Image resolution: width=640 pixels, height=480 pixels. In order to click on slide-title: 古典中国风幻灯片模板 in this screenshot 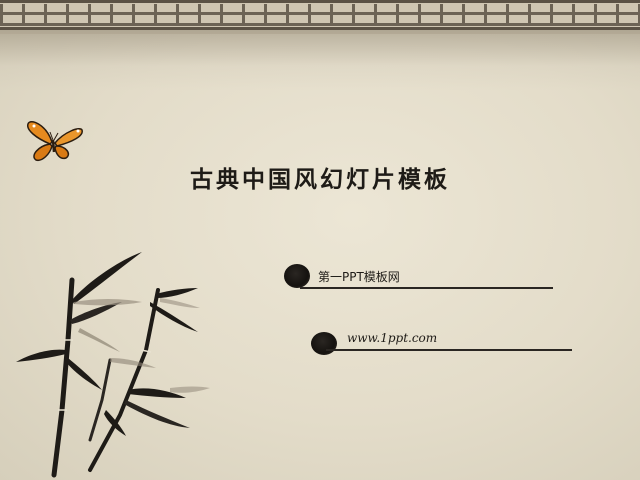, I will do `click(320, 179)`.